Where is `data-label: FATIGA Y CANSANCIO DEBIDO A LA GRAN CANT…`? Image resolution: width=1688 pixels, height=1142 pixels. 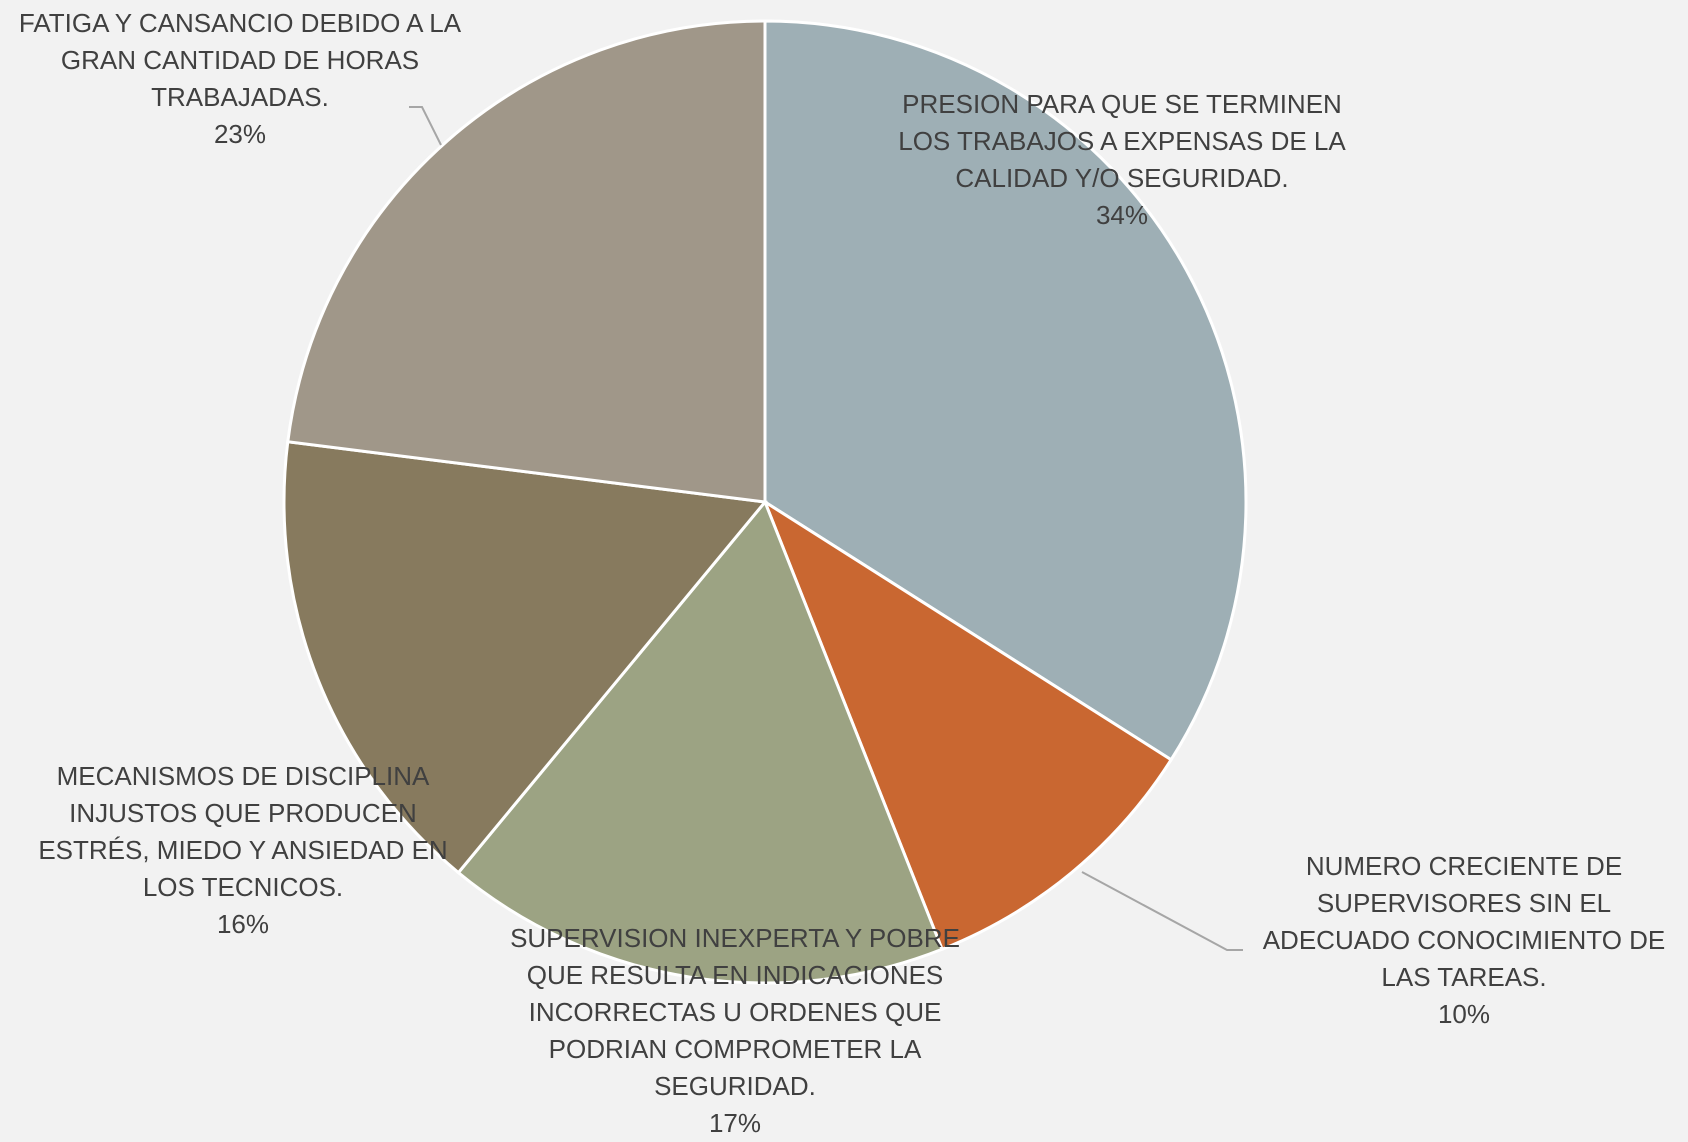
data-label: FATIGA Y CANSANCIO DEBIDO A LA GRAN CANT… is located at coordinates (240, 79).